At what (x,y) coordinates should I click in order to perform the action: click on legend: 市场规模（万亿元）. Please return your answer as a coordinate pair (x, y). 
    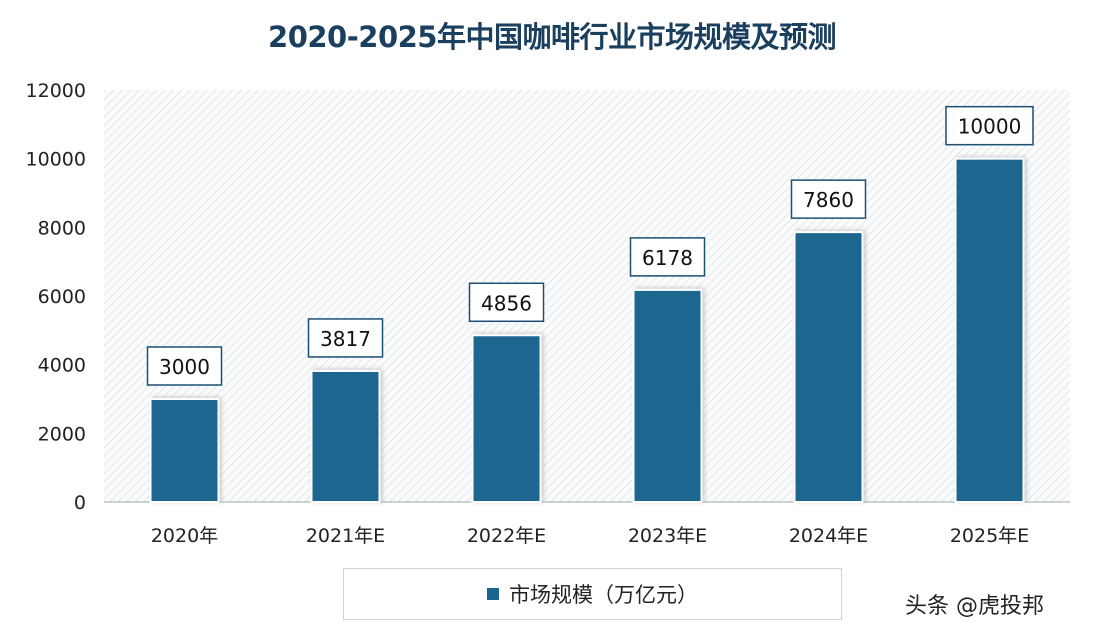
    Looking at the image, I should click on (592, 594).